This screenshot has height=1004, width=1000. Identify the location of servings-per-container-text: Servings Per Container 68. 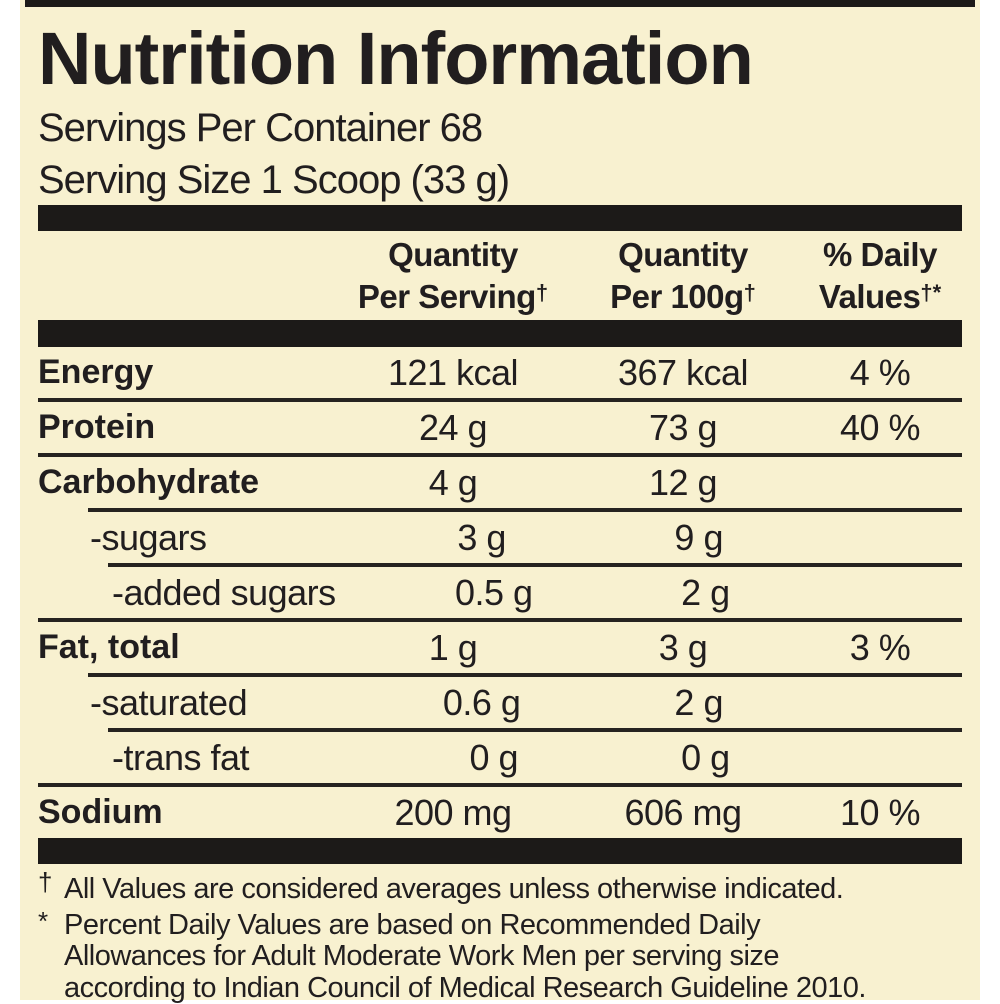
(500, 128).